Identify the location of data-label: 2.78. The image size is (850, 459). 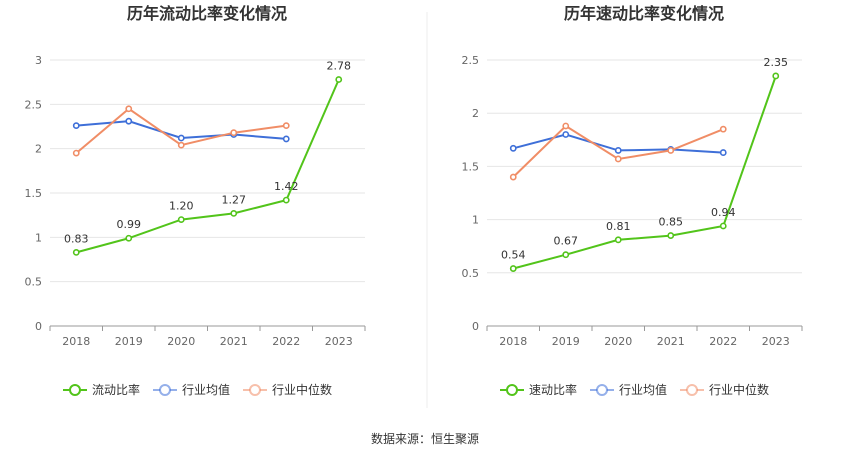
(339, 66).